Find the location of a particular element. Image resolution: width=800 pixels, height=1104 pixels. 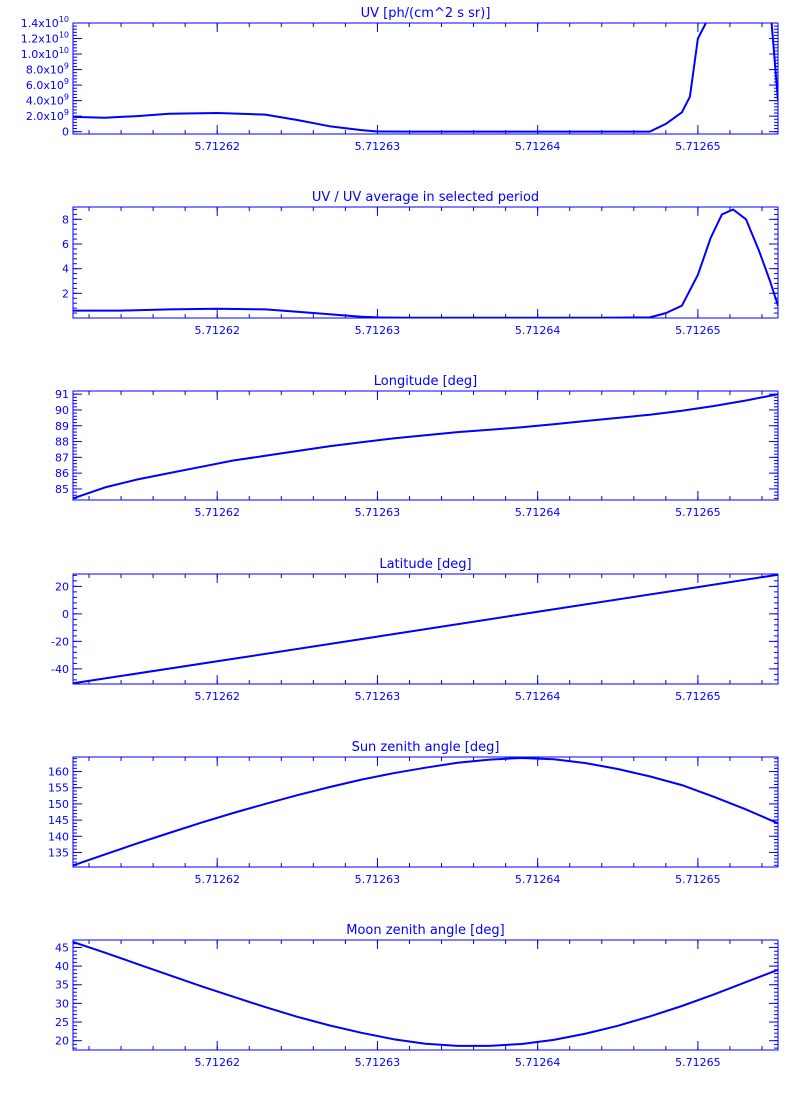

y-tick-label: 1.0x10¹⁰ is located at coordinates (45, 53).